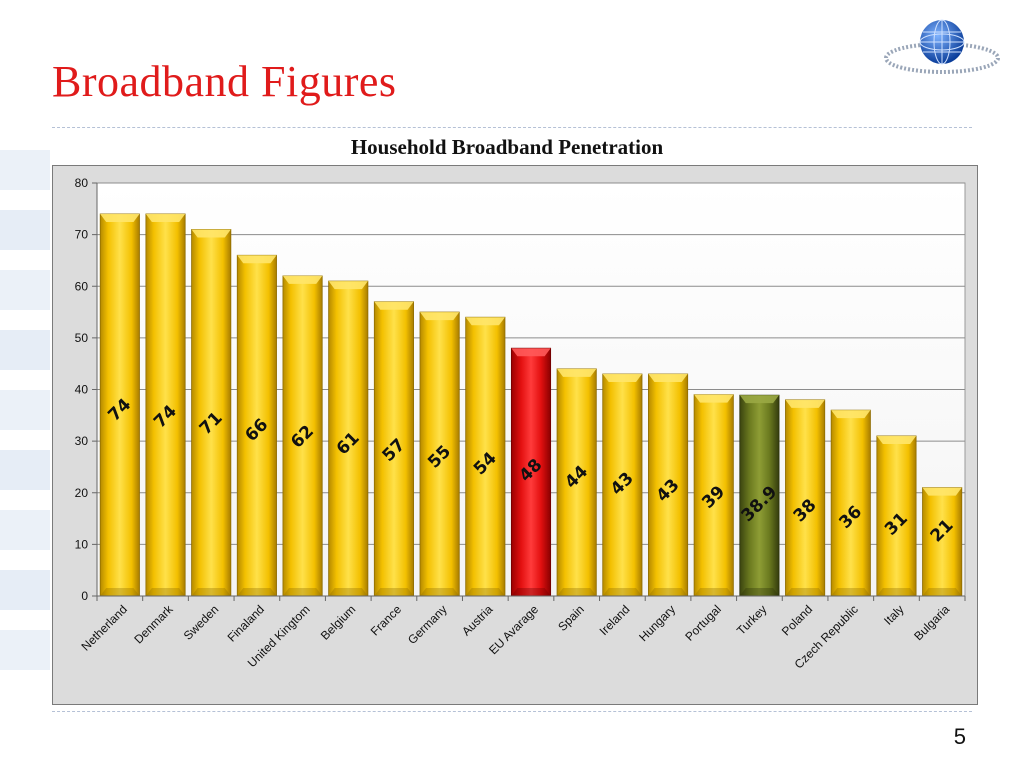  What do you see at coordinates (84, 596) in the screenshot?
I see `y-tick-label: 0` at bounding box center [84, 596].